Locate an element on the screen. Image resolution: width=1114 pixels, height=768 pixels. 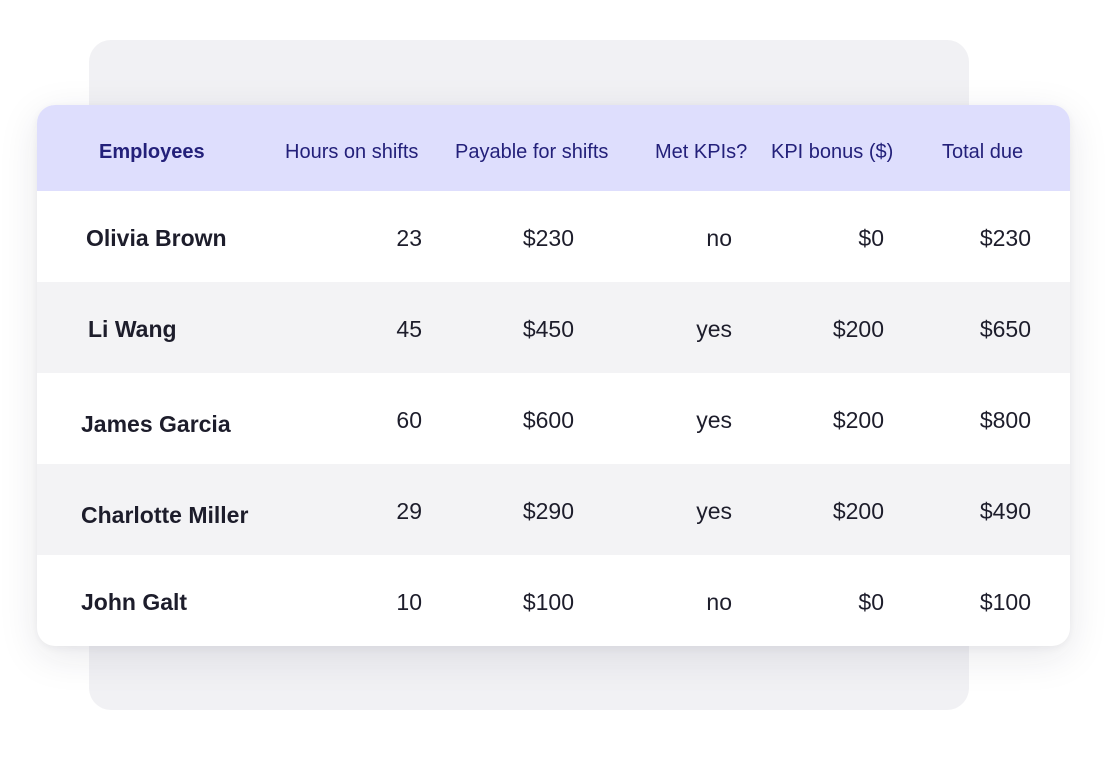
total-due-cell: $650 is located at coordinates (1005, 329).